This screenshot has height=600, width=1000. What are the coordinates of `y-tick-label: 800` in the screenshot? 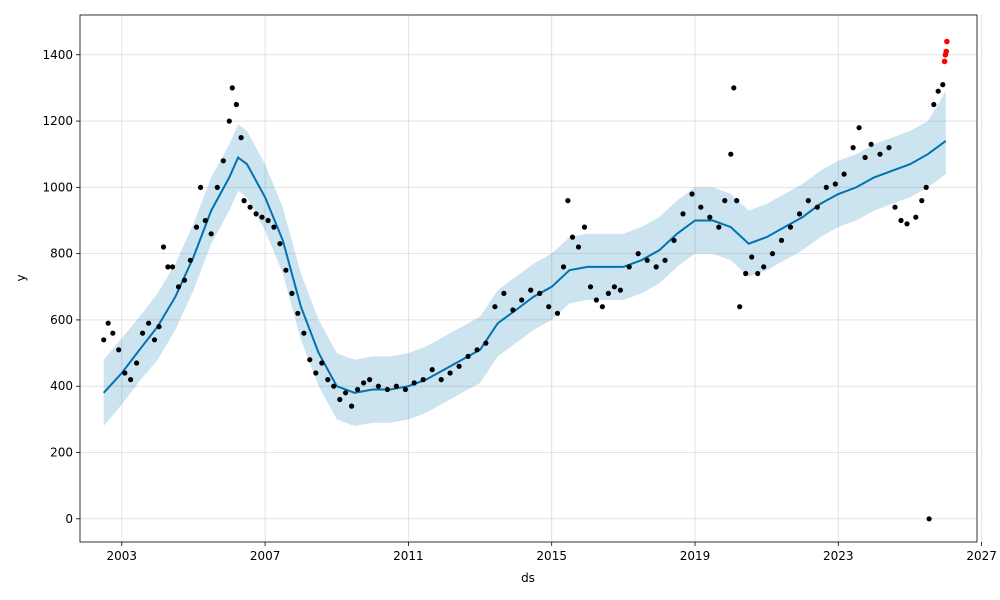 It's located at (61, 254).